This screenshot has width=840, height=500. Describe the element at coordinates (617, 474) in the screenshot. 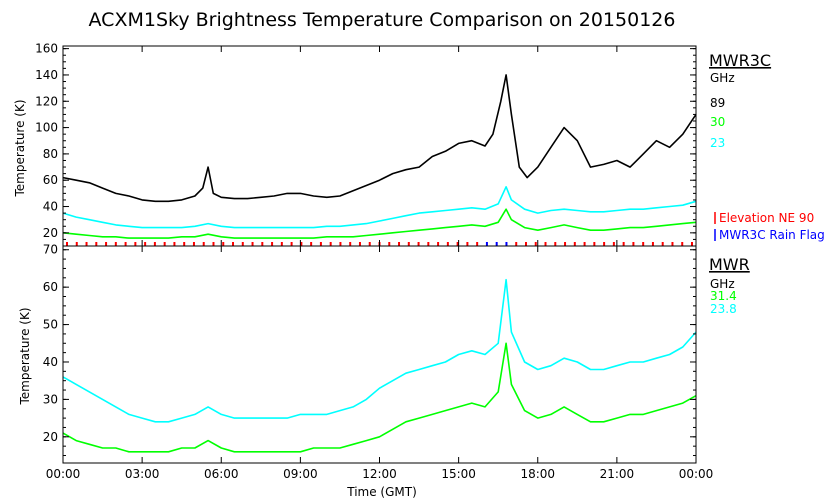

I see `xtick-label: 21:00` at that location.